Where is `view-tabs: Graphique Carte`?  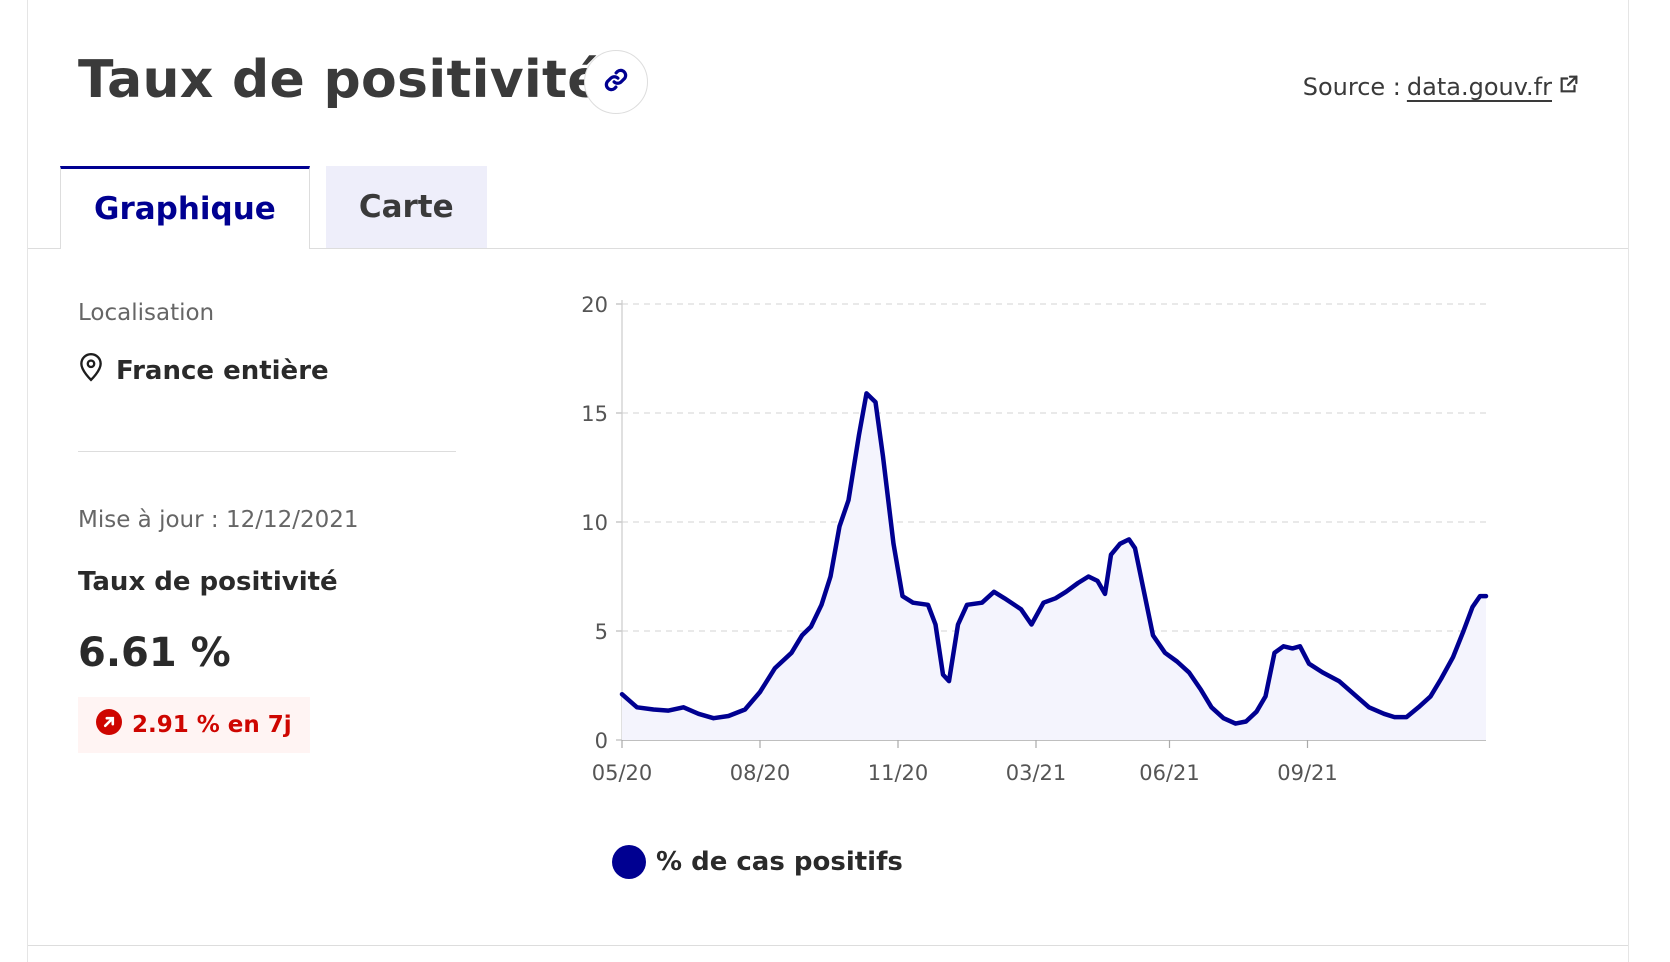
view-tabs: Graphique Carte is located at coordinates (273, 207).